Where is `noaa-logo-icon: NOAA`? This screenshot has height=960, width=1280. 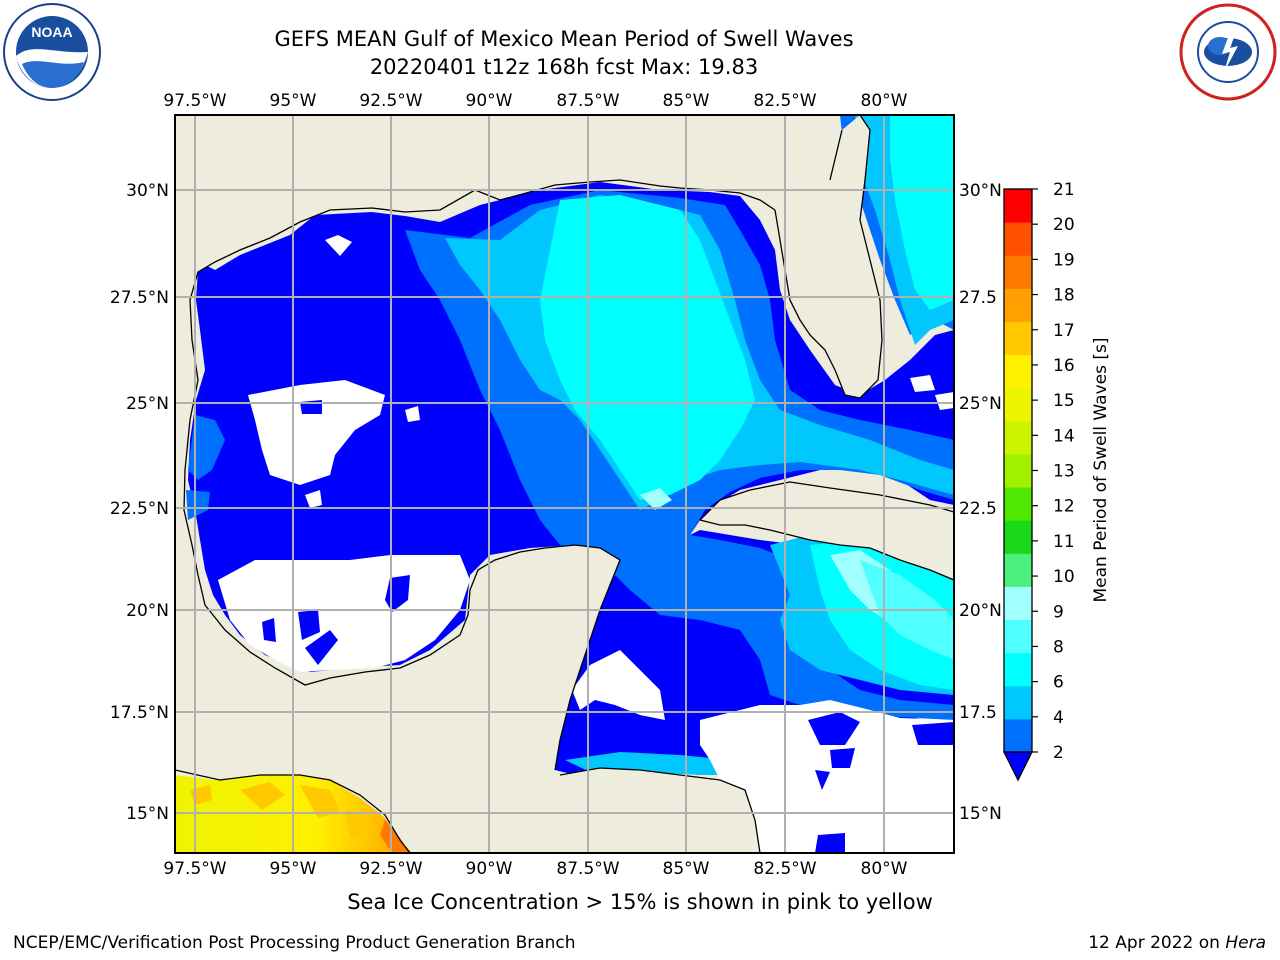 noaa-logo-icon: NOAA is located at coordinates (52, 52).